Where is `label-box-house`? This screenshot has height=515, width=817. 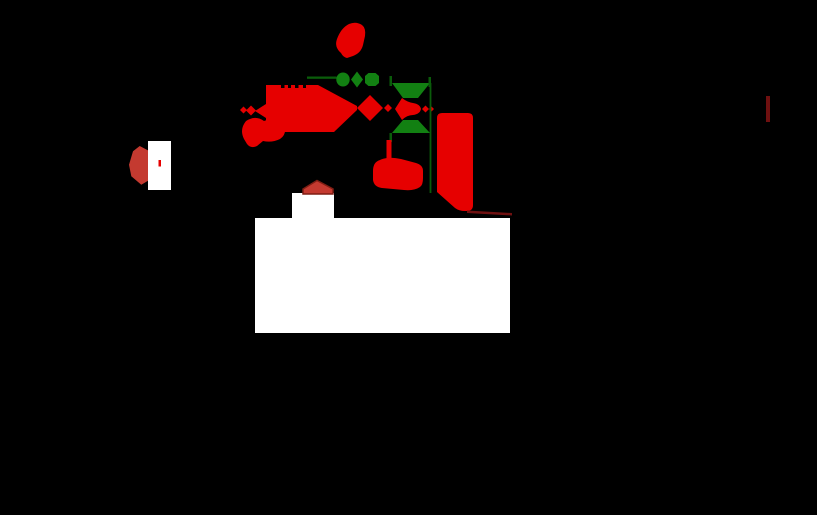
label-box-house is located at coordinates (313, 206).